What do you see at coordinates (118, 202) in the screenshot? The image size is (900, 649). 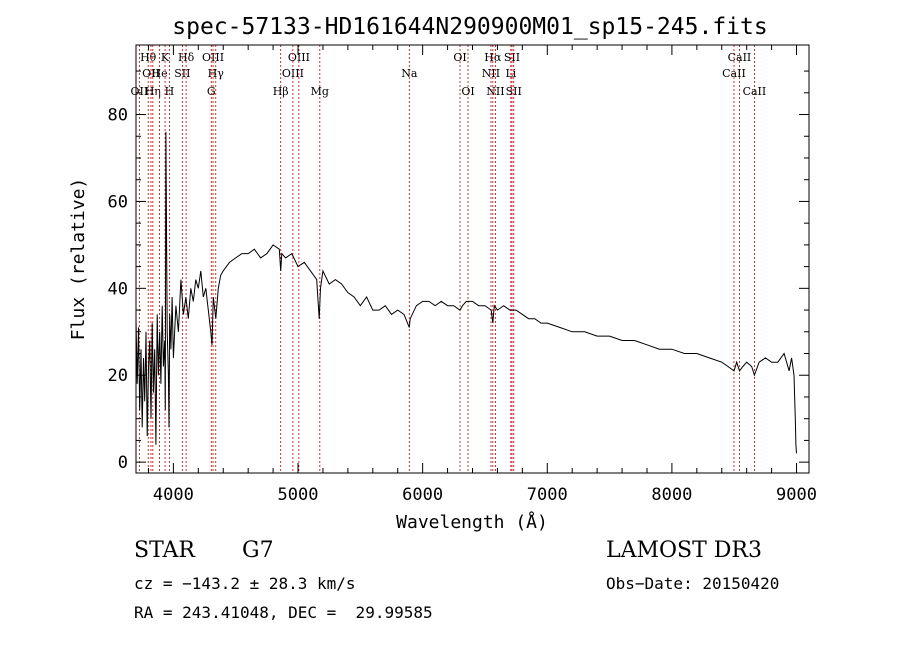 I see `y-tick-label-60: 60` at bounding box center [118, 202].